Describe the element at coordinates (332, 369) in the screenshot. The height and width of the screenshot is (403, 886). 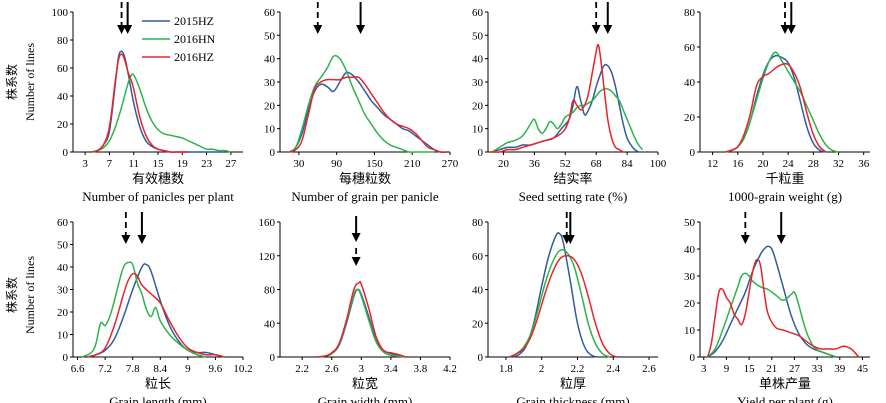
I see `x-tick-label: 2.6` at that location.